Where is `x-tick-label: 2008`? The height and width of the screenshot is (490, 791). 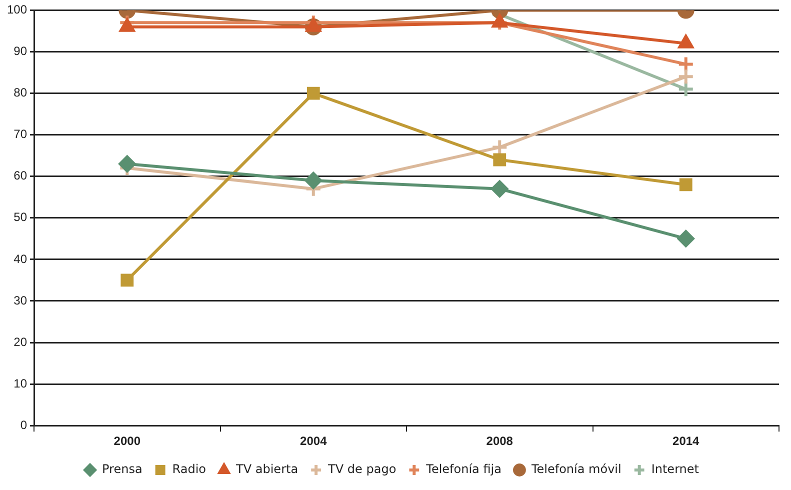
x-tick-label: 2008 is located at coordinates (500, 441).